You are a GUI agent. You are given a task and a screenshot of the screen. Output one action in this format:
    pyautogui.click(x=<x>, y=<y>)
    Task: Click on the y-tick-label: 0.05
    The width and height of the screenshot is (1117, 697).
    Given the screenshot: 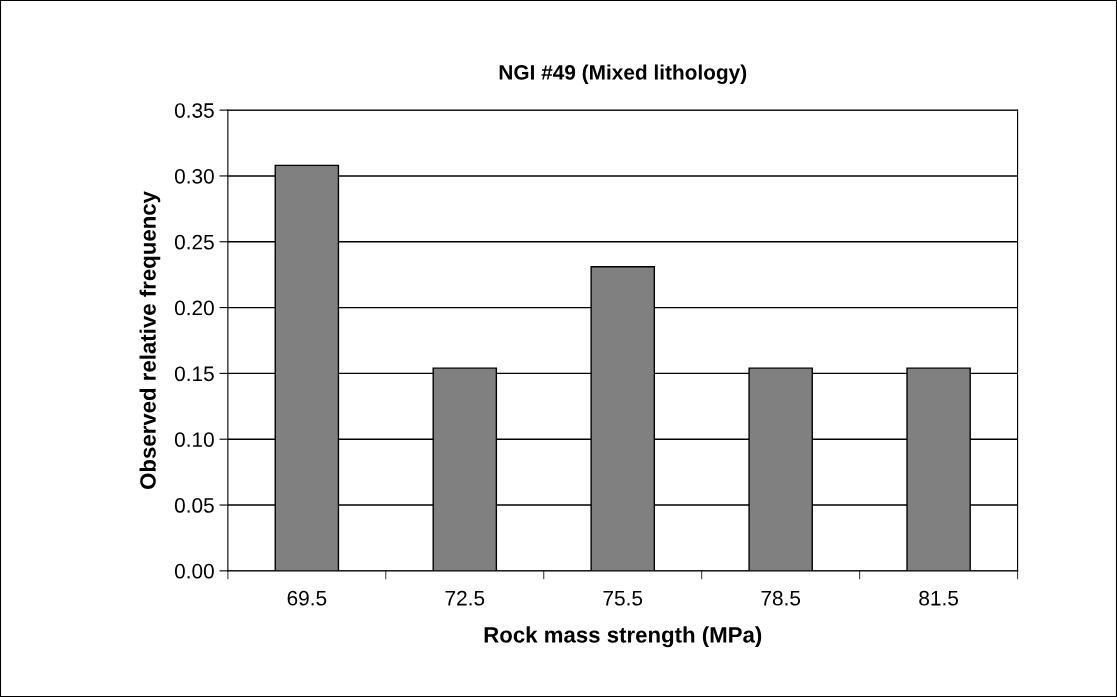 What is the action you would take?
    pyautogui.click(x=194, y=505)
    